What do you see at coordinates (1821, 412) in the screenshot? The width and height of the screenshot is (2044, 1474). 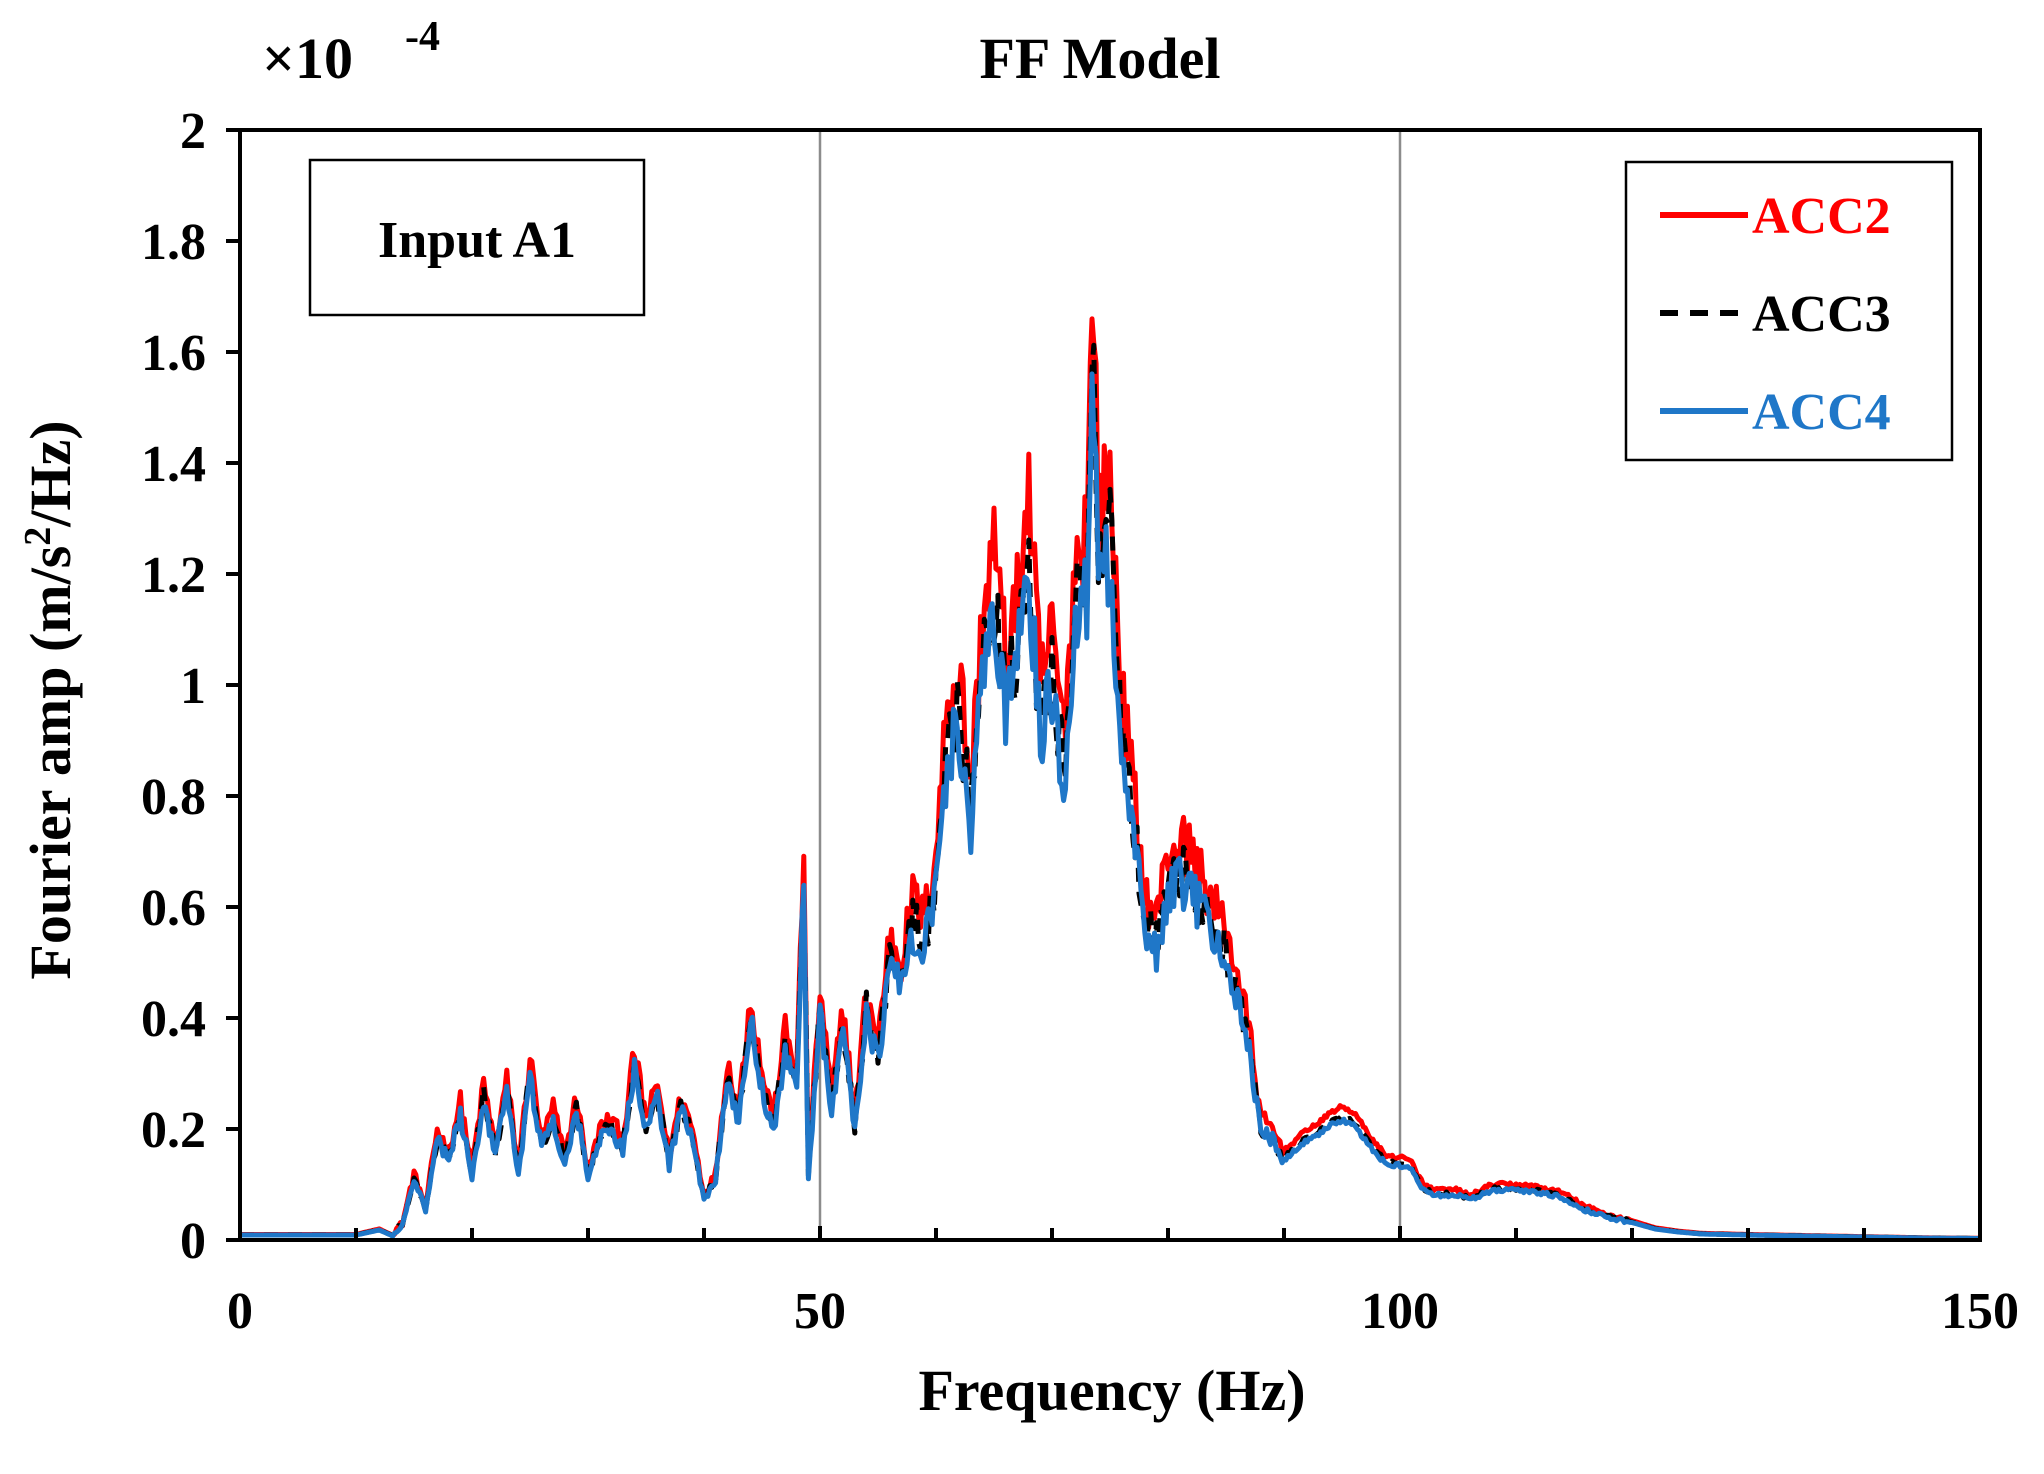 I see `legend-label-acc4: ACC4` at bounding box center [1821, 412].